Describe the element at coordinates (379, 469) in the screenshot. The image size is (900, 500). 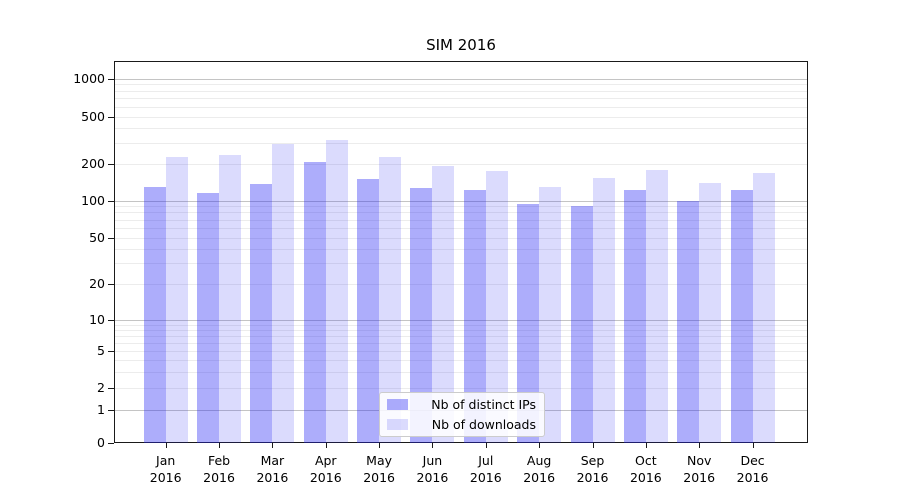
I see `x-tick-label: May 2016` at that location.